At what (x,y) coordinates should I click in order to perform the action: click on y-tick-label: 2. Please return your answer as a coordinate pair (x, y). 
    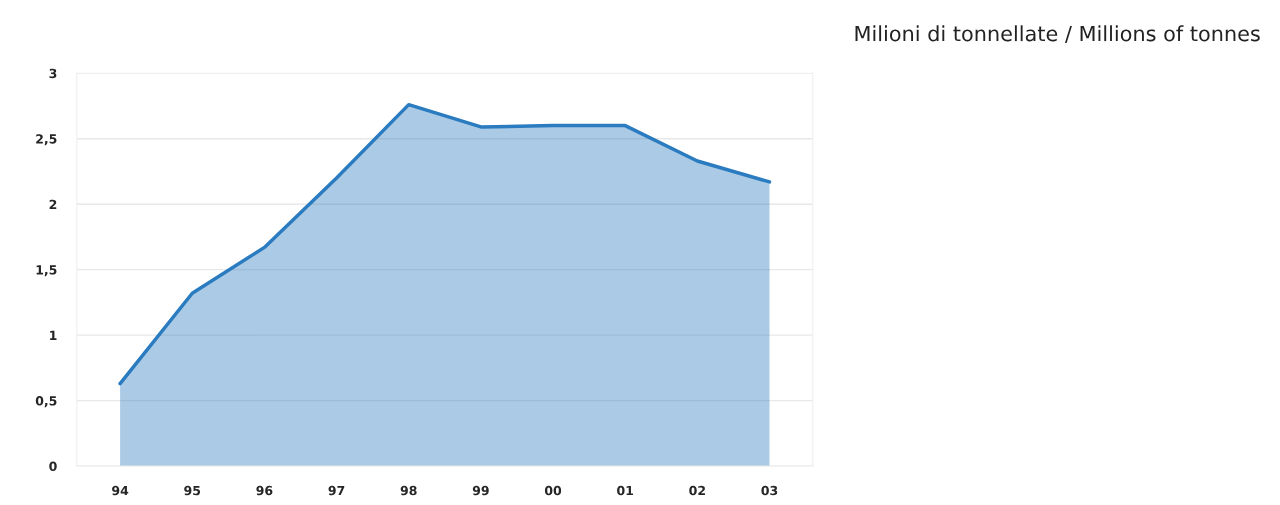
    Looking at the image, I should click on (53, 204).